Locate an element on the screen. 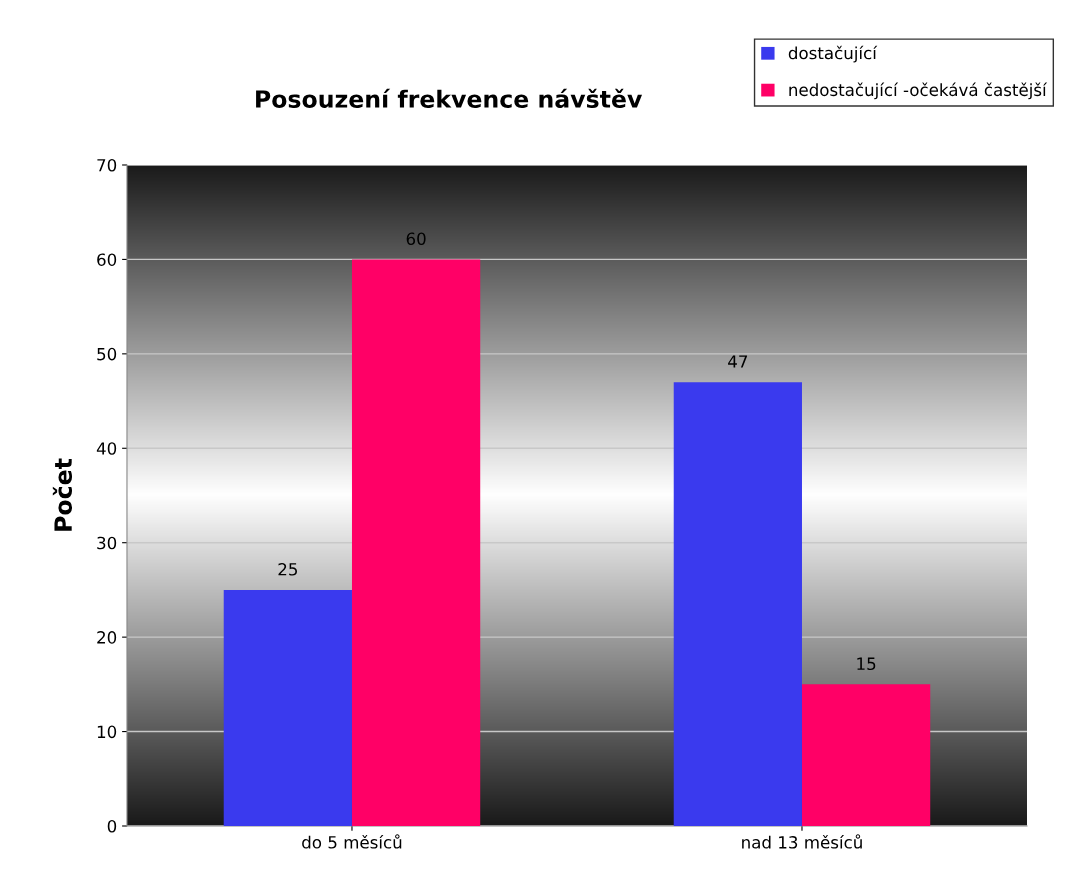  data-label: 15 is located at coordinates (866, 664).